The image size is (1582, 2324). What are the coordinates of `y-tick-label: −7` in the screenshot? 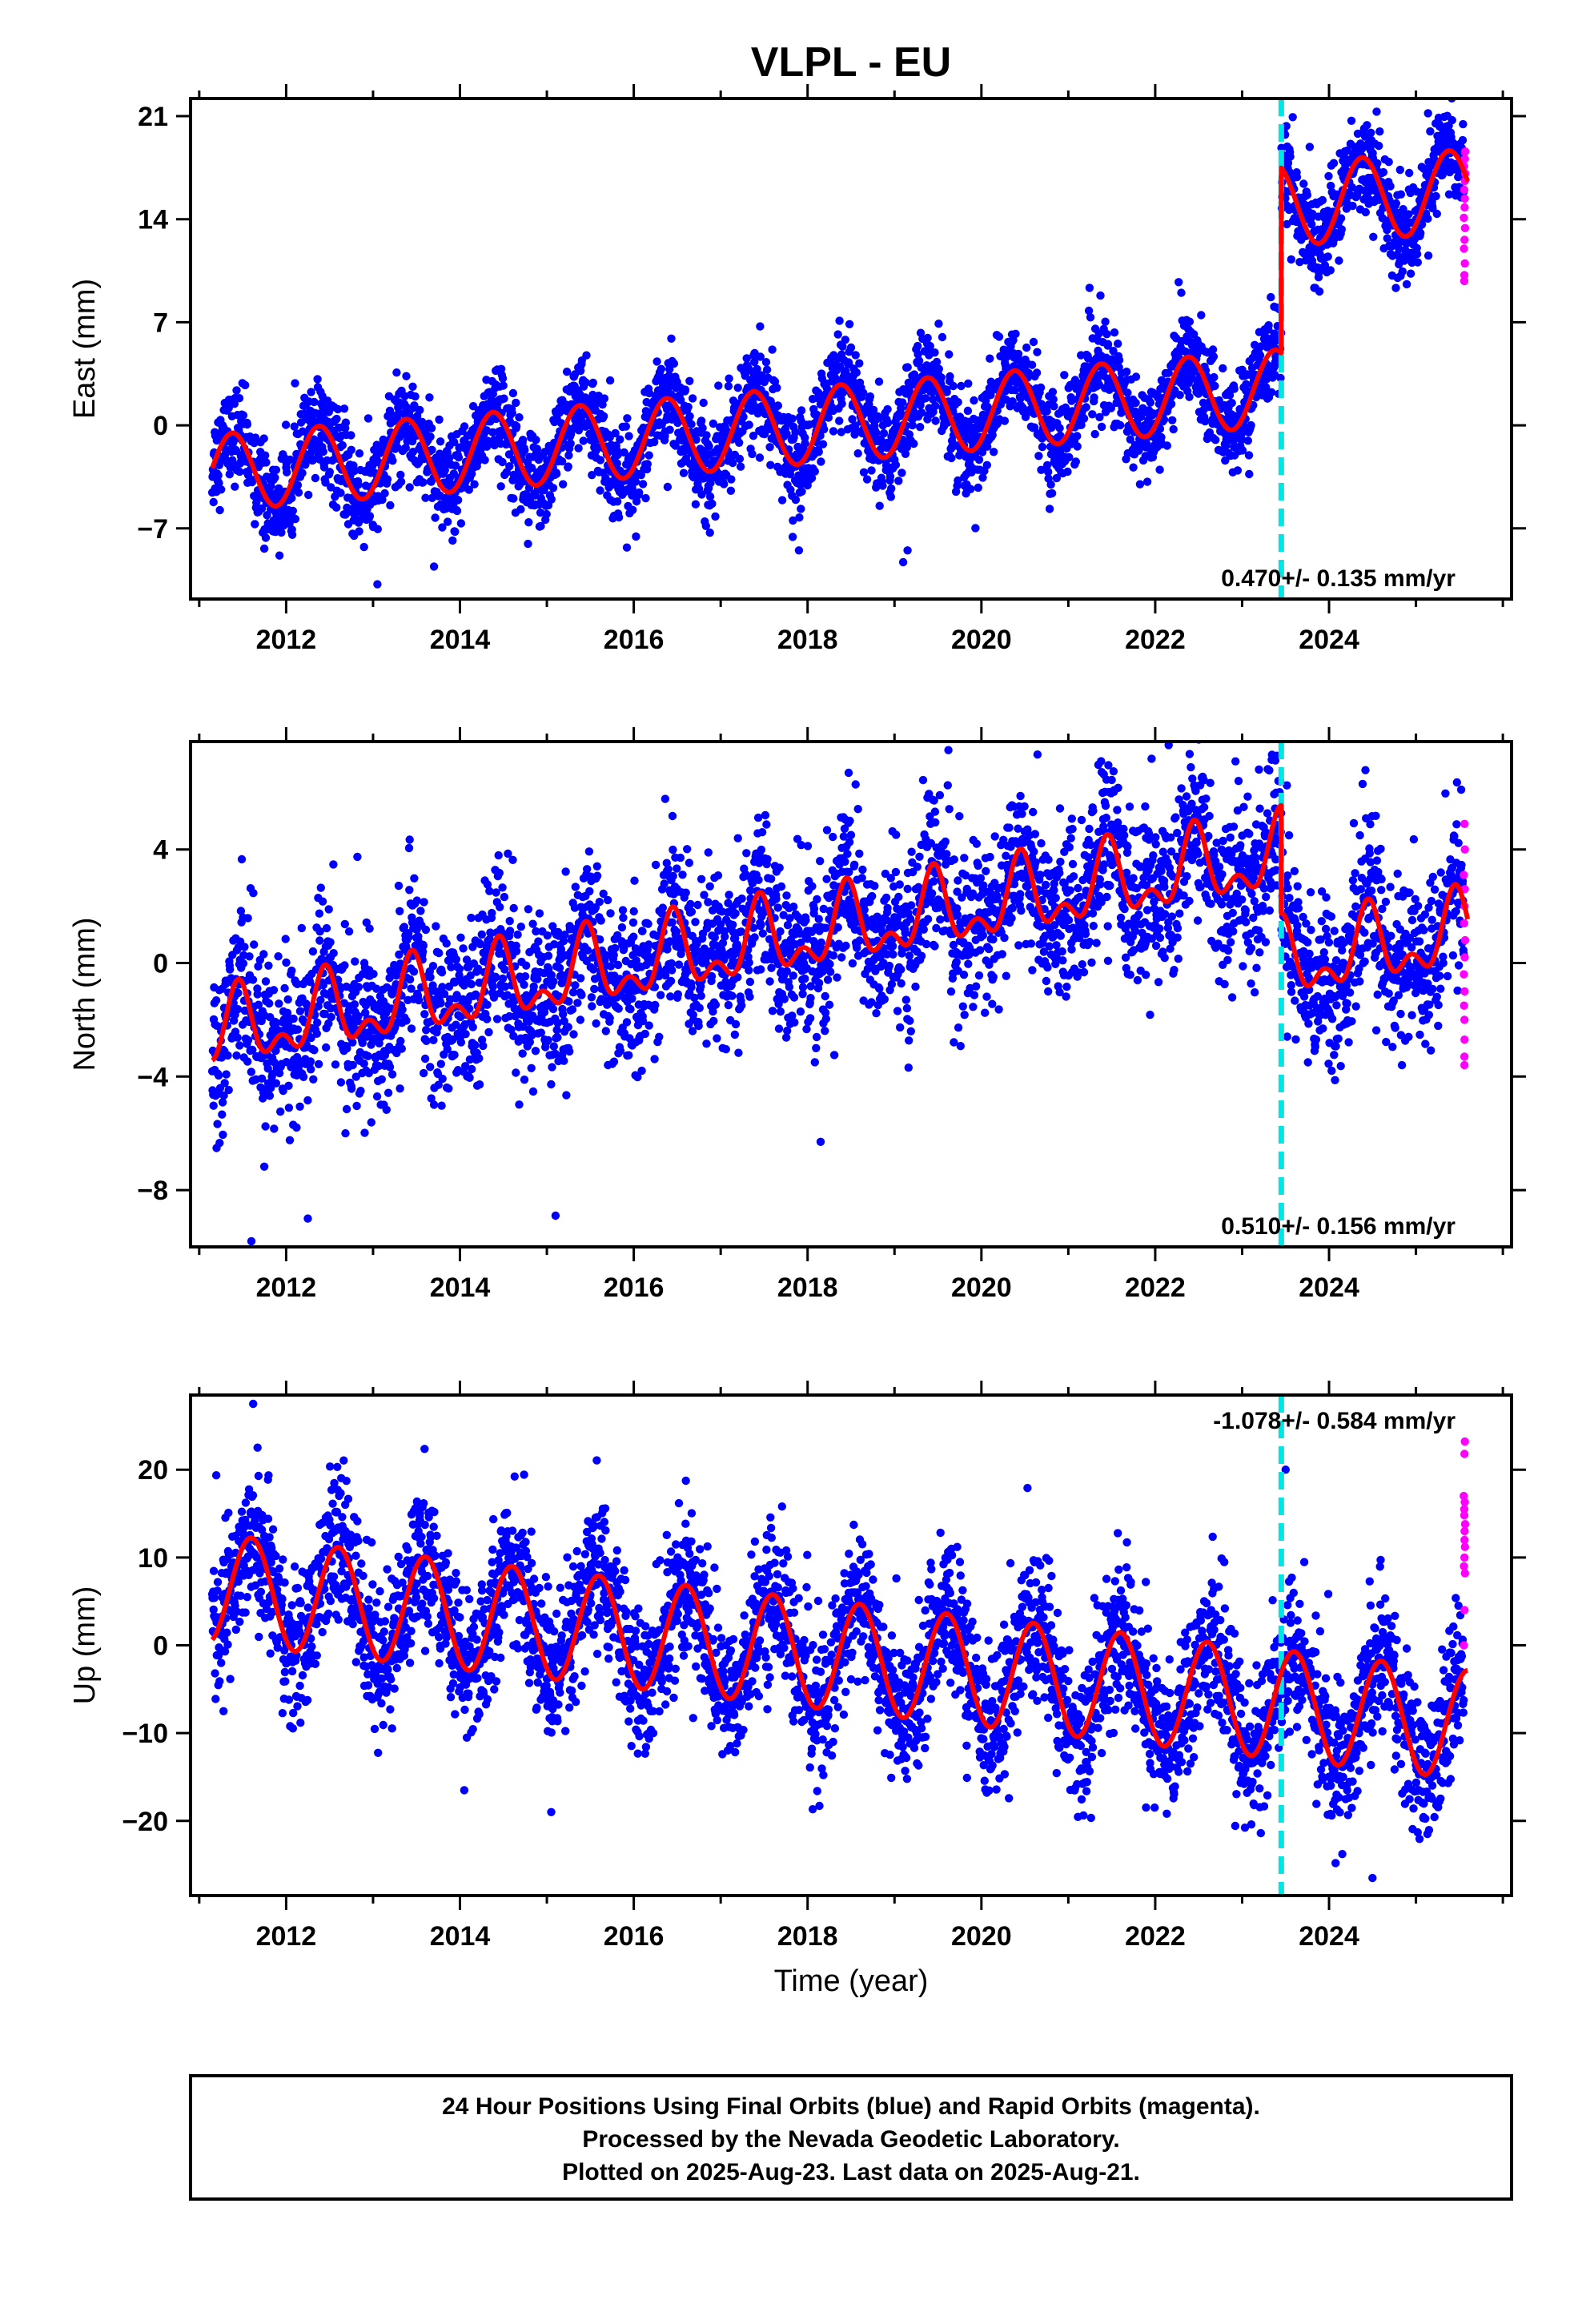 It's located at (152, 529).